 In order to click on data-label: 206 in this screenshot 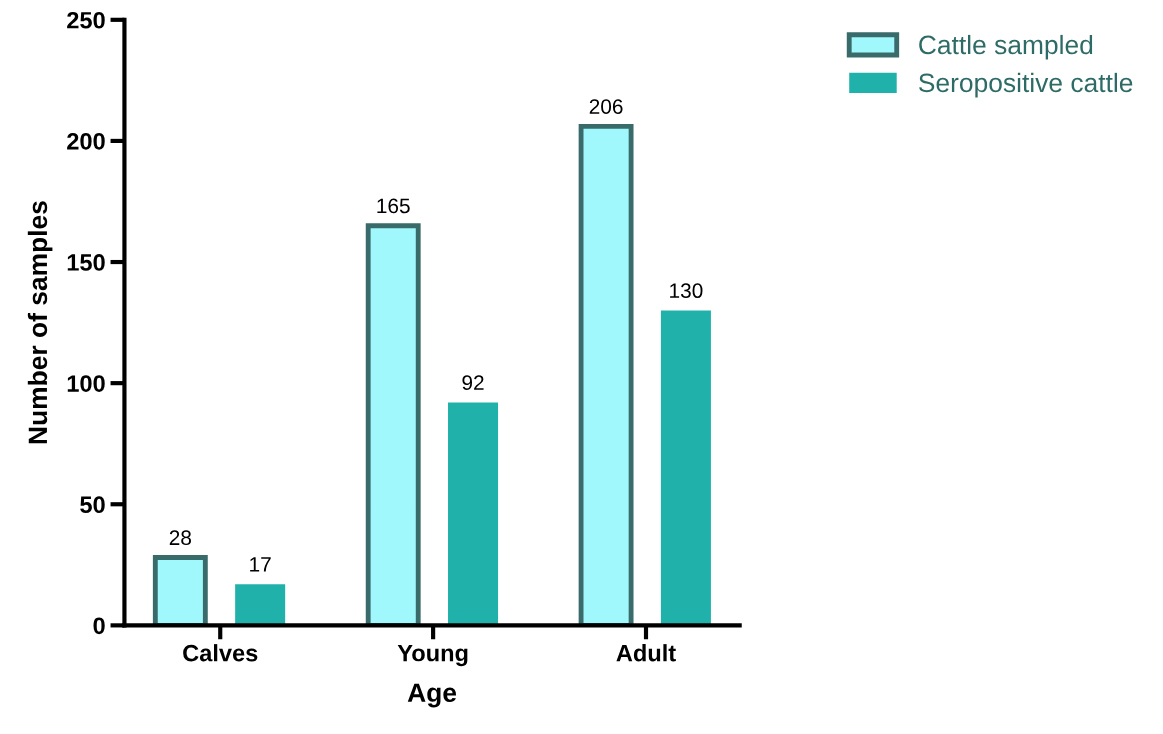, I will do `click(606, 106)`.